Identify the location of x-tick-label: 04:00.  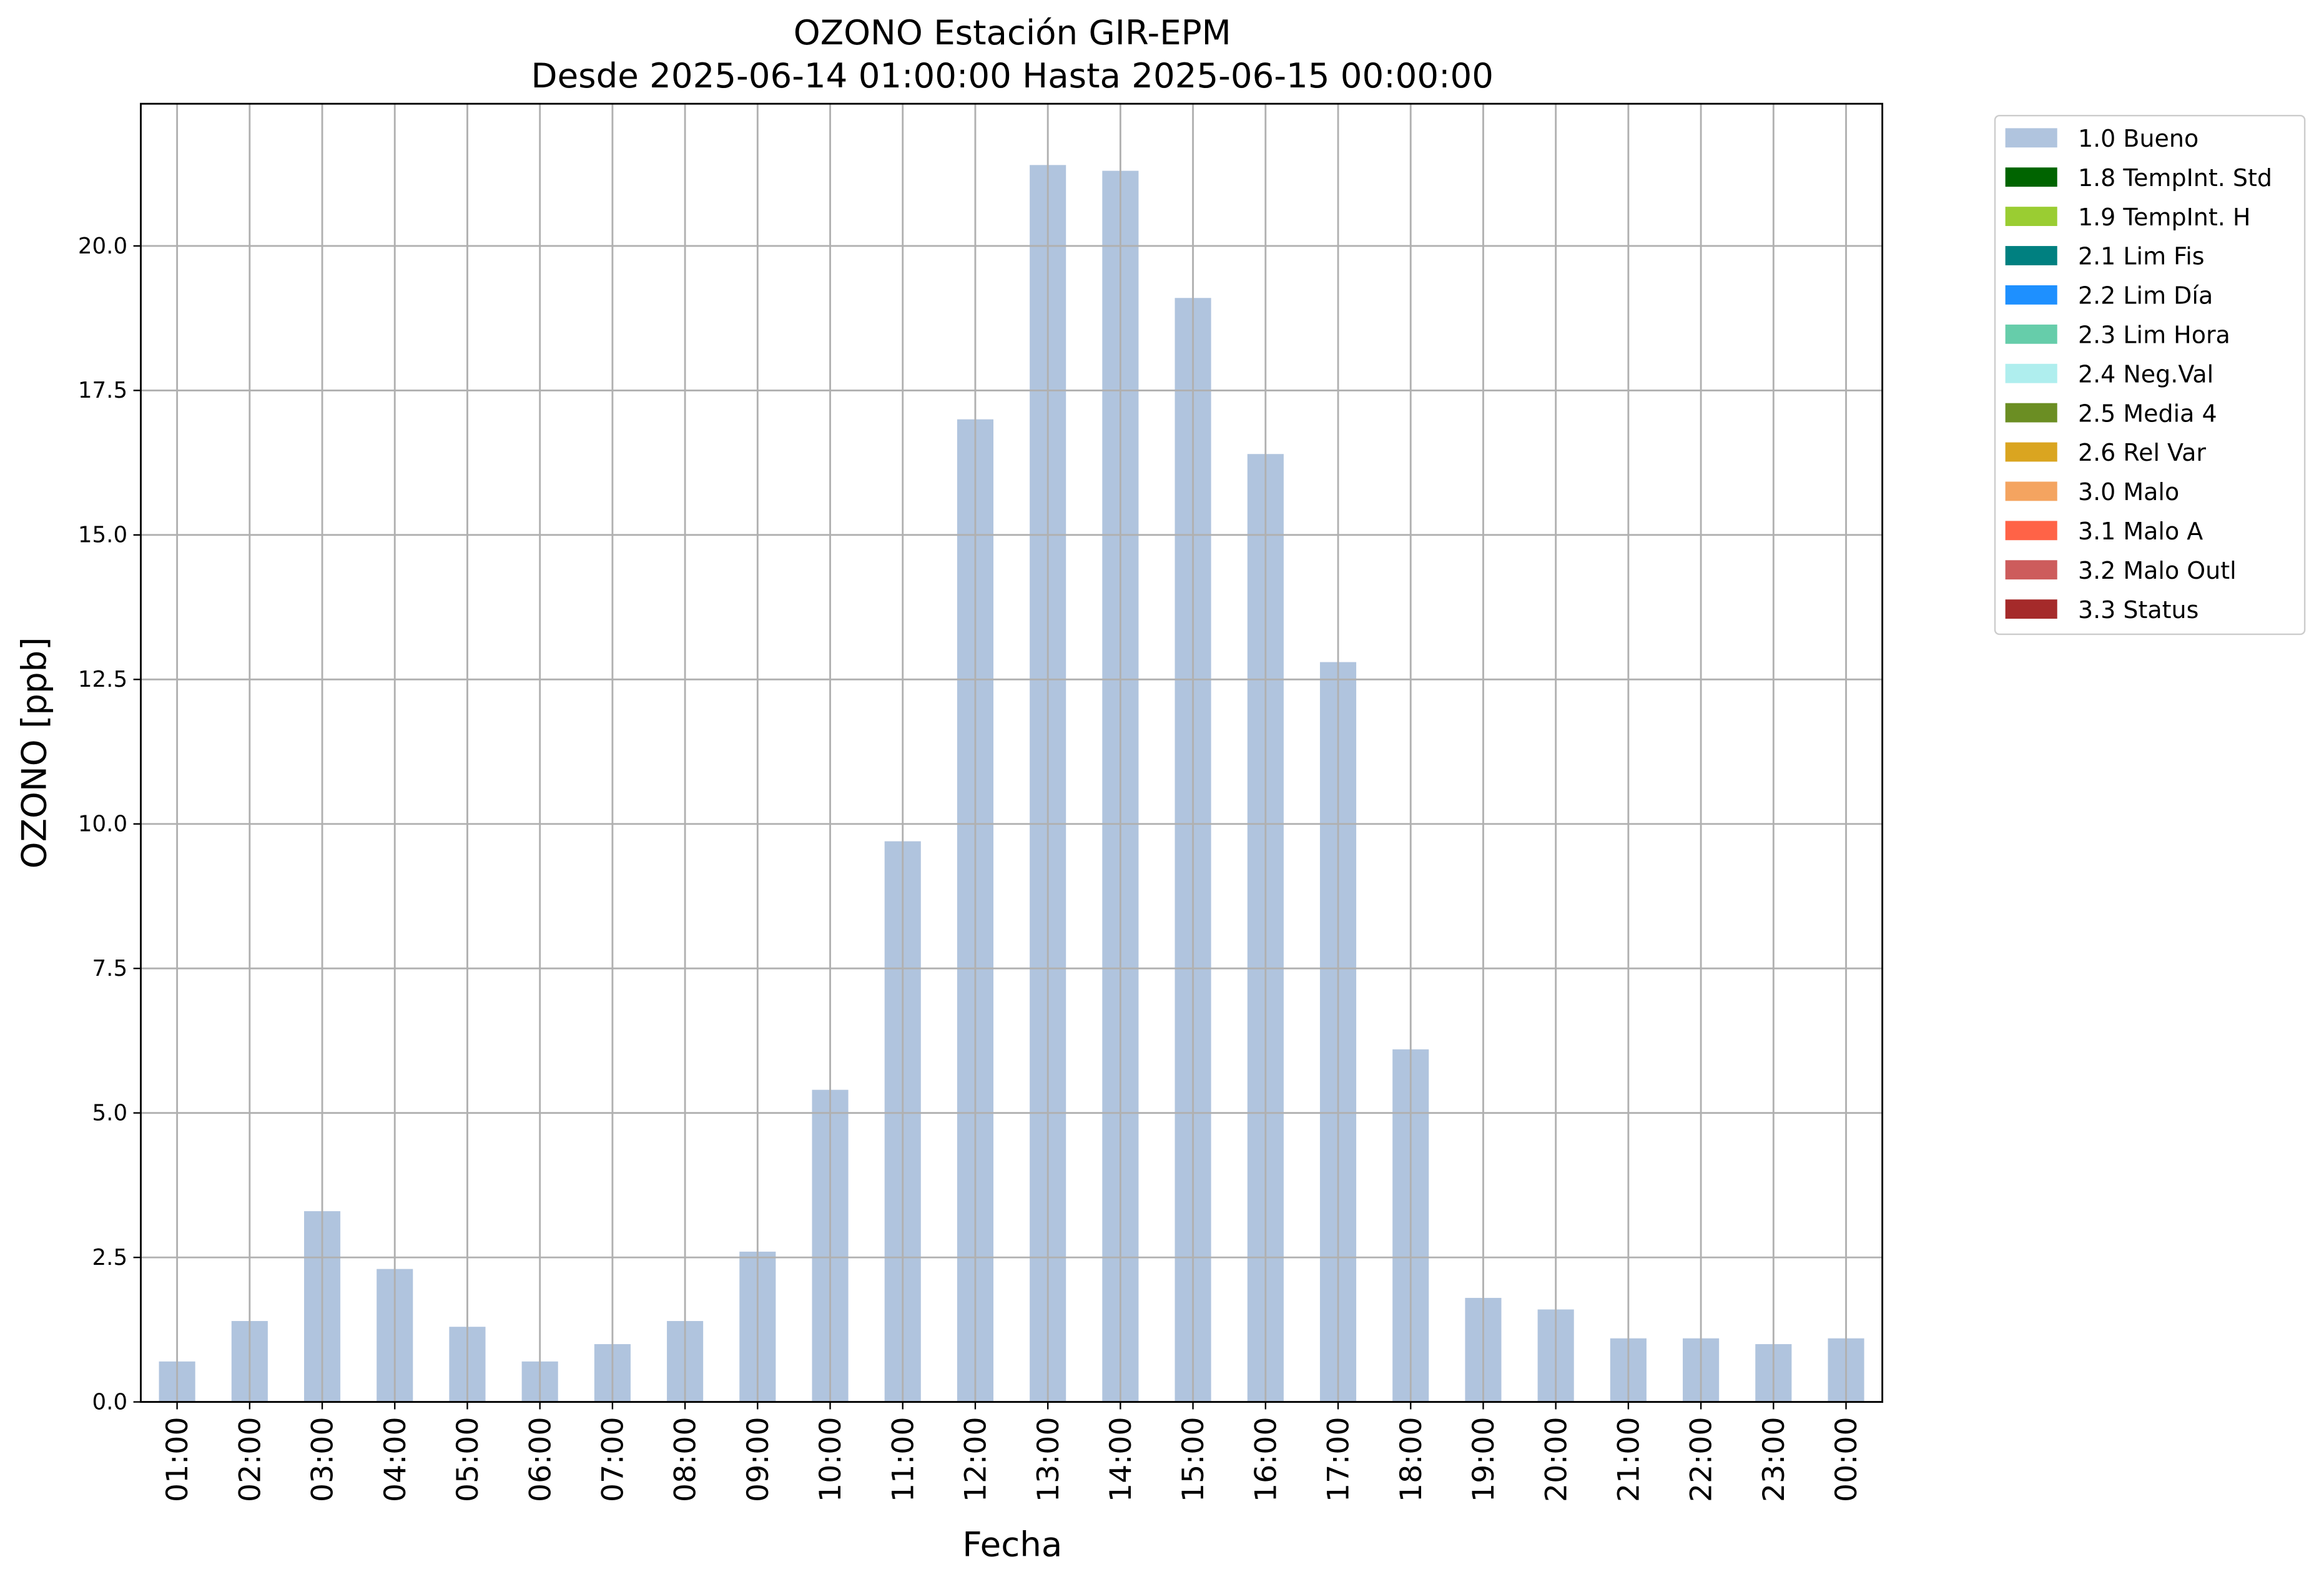
(395, 1459).